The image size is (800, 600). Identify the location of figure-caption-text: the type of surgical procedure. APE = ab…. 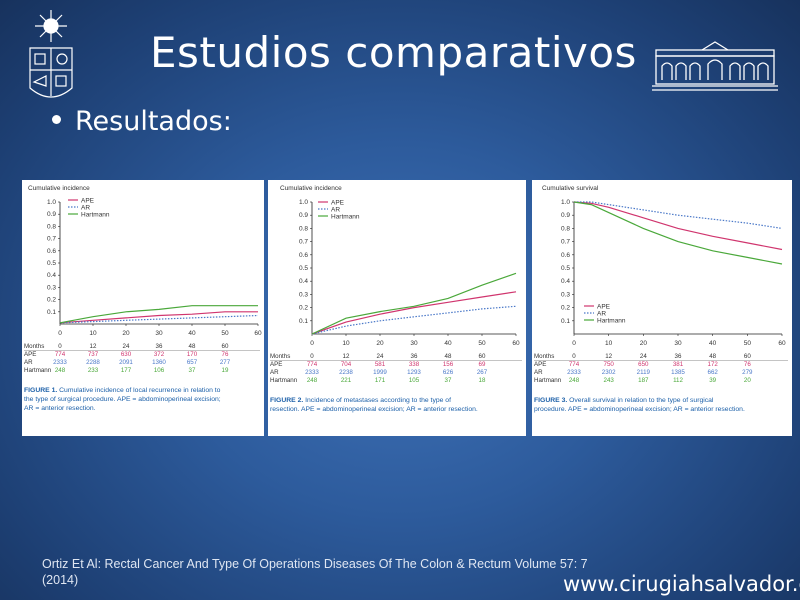
(122, 399).